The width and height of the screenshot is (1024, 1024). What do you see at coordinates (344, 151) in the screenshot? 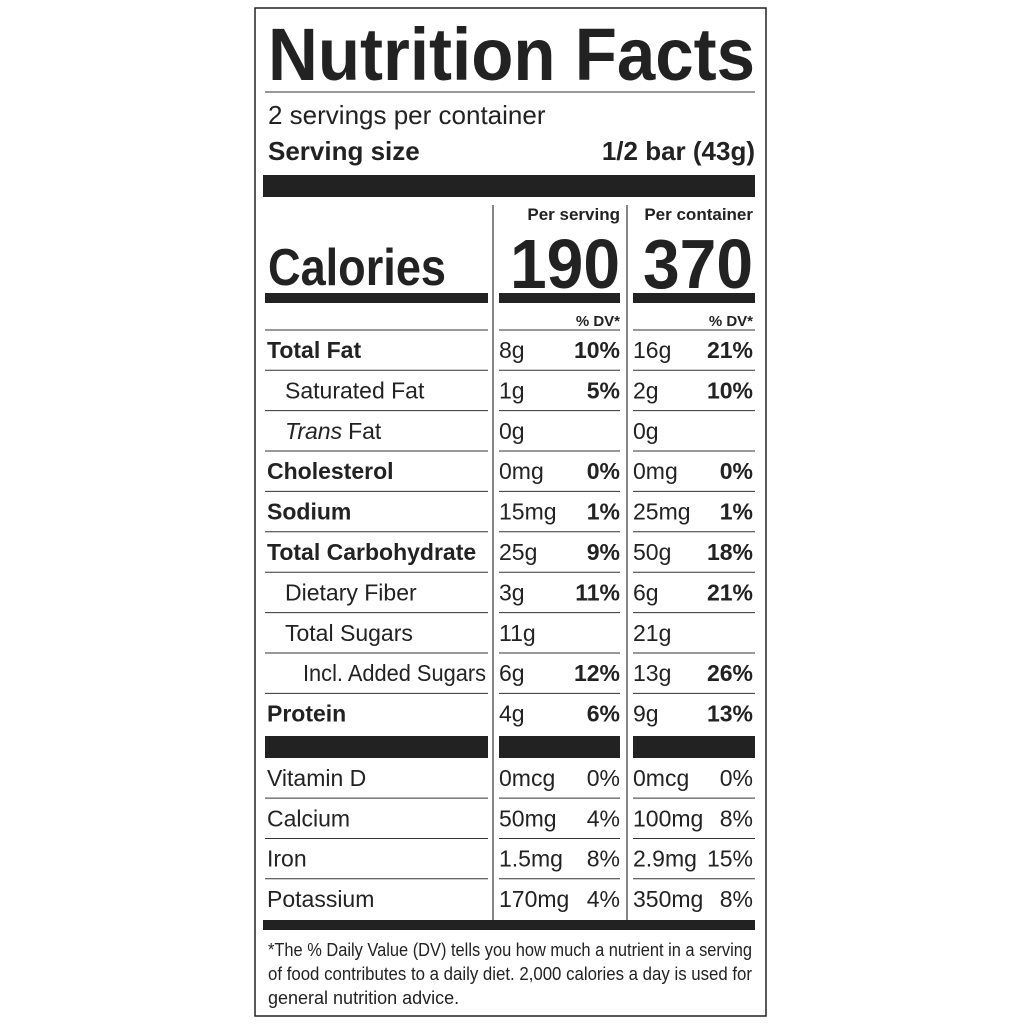
I see `serving-size-label: Serving size` at bounding box center [344, 151].